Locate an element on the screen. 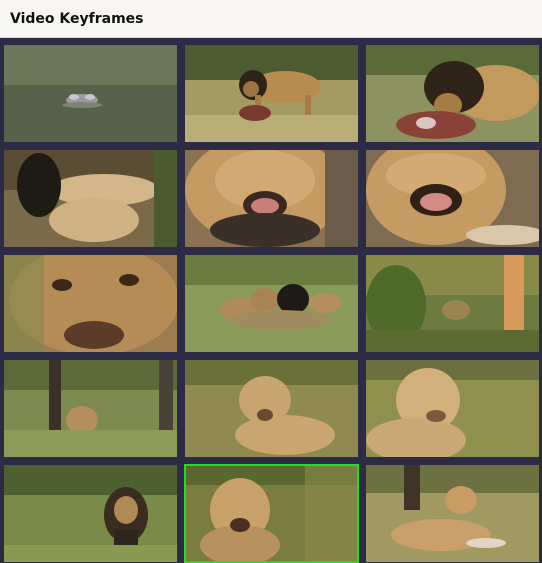 Image resolution: width=542 pixels, height=563 pixels. lioness-grass-image is located at coordinates (271, 408).